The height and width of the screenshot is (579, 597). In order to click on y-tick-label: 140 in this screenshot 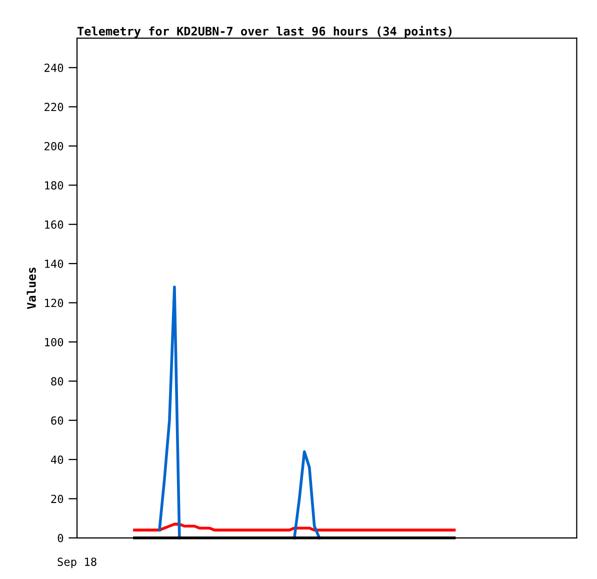, I will do `click(54, 264)`.